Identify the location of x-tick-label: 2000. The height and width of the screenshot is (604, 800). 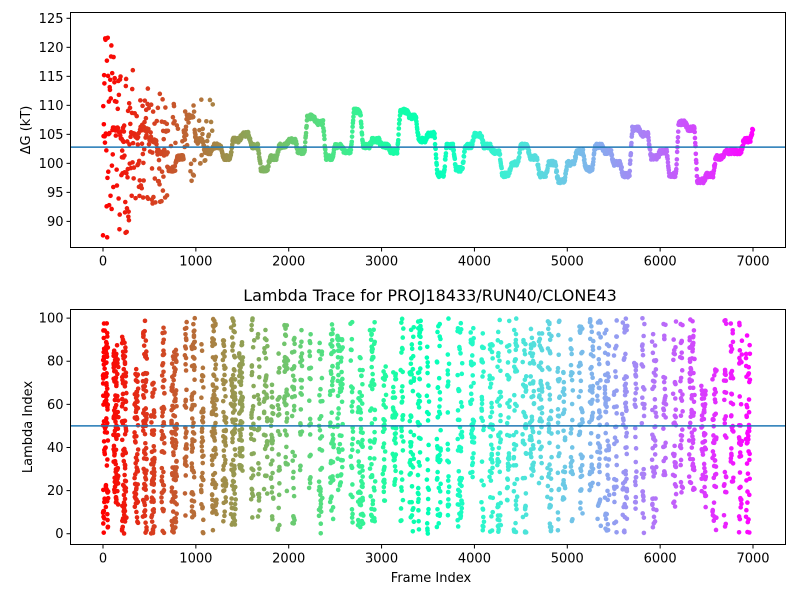
(288, 262).